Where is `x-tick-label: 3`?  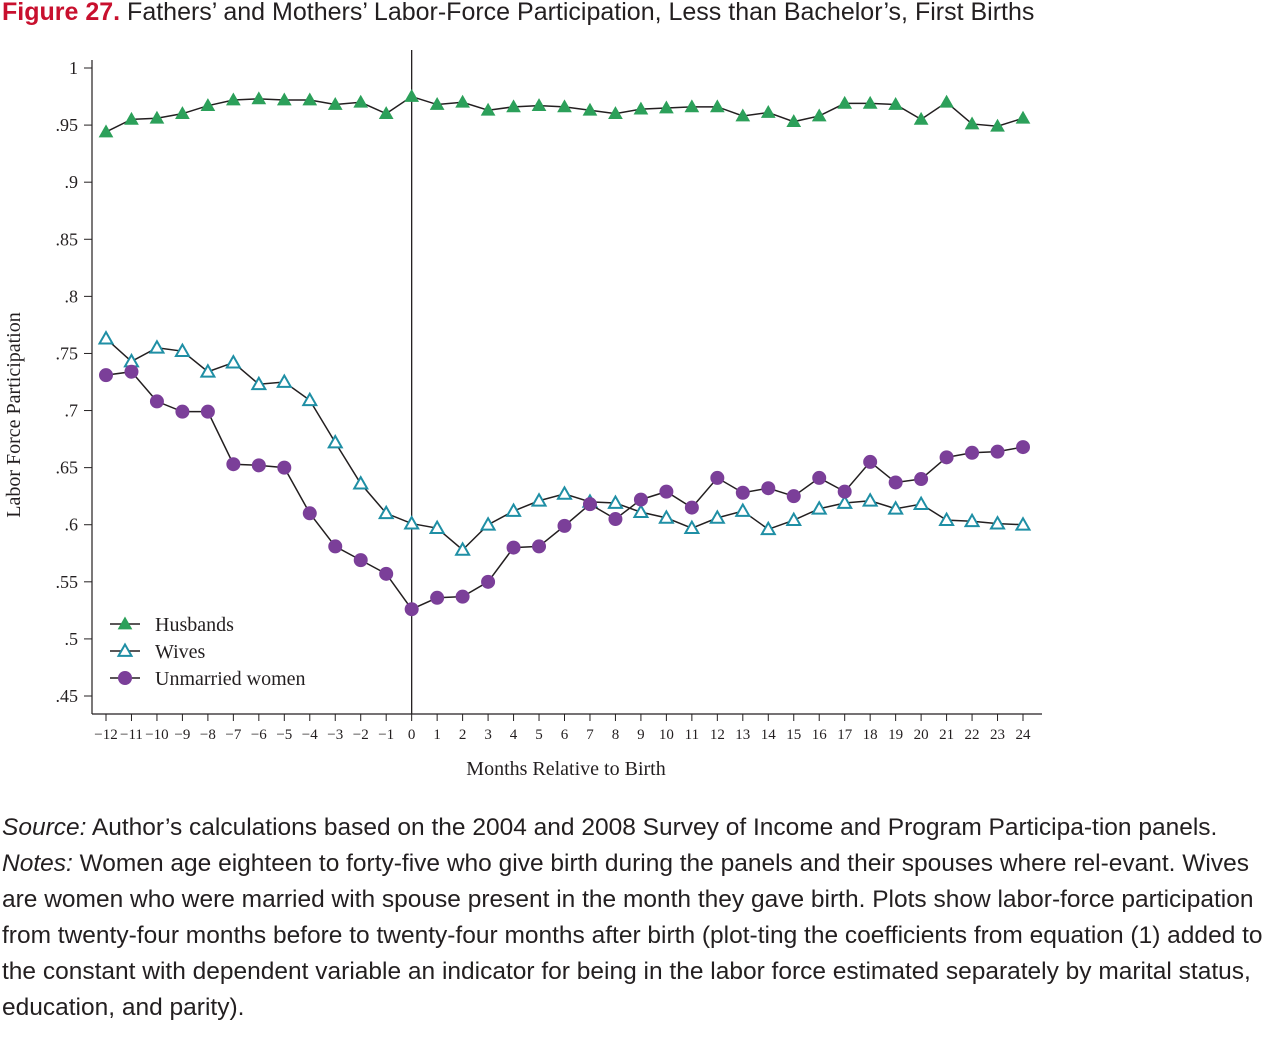
x-tick-label: 3 is located at coordinates (488, 735).